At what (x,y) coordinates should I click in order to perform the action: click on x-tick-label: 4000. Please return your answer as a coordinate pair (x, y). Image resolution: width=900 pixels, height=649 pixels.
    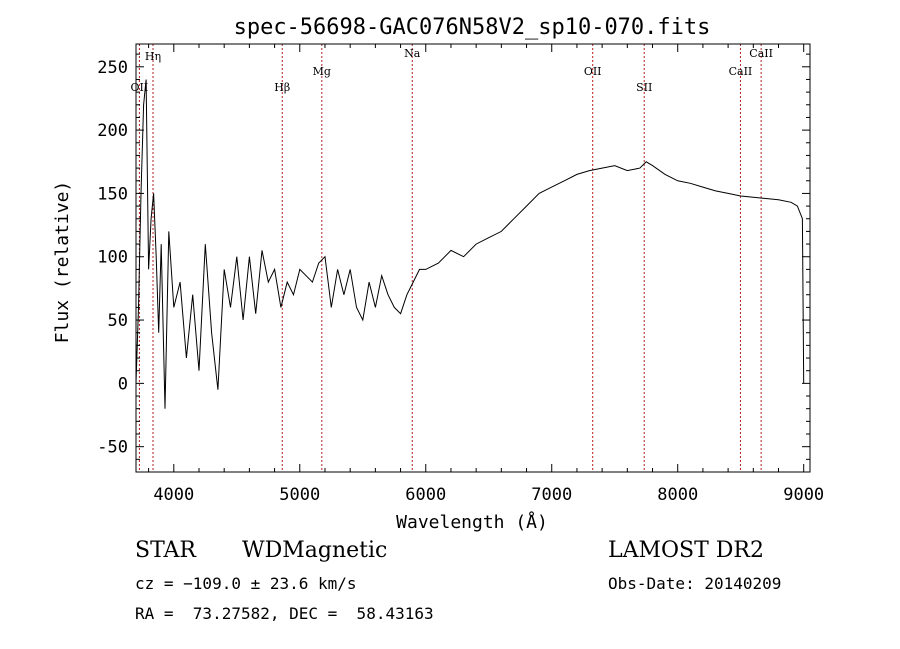
    Looking at the image, I should click on (173, 495).